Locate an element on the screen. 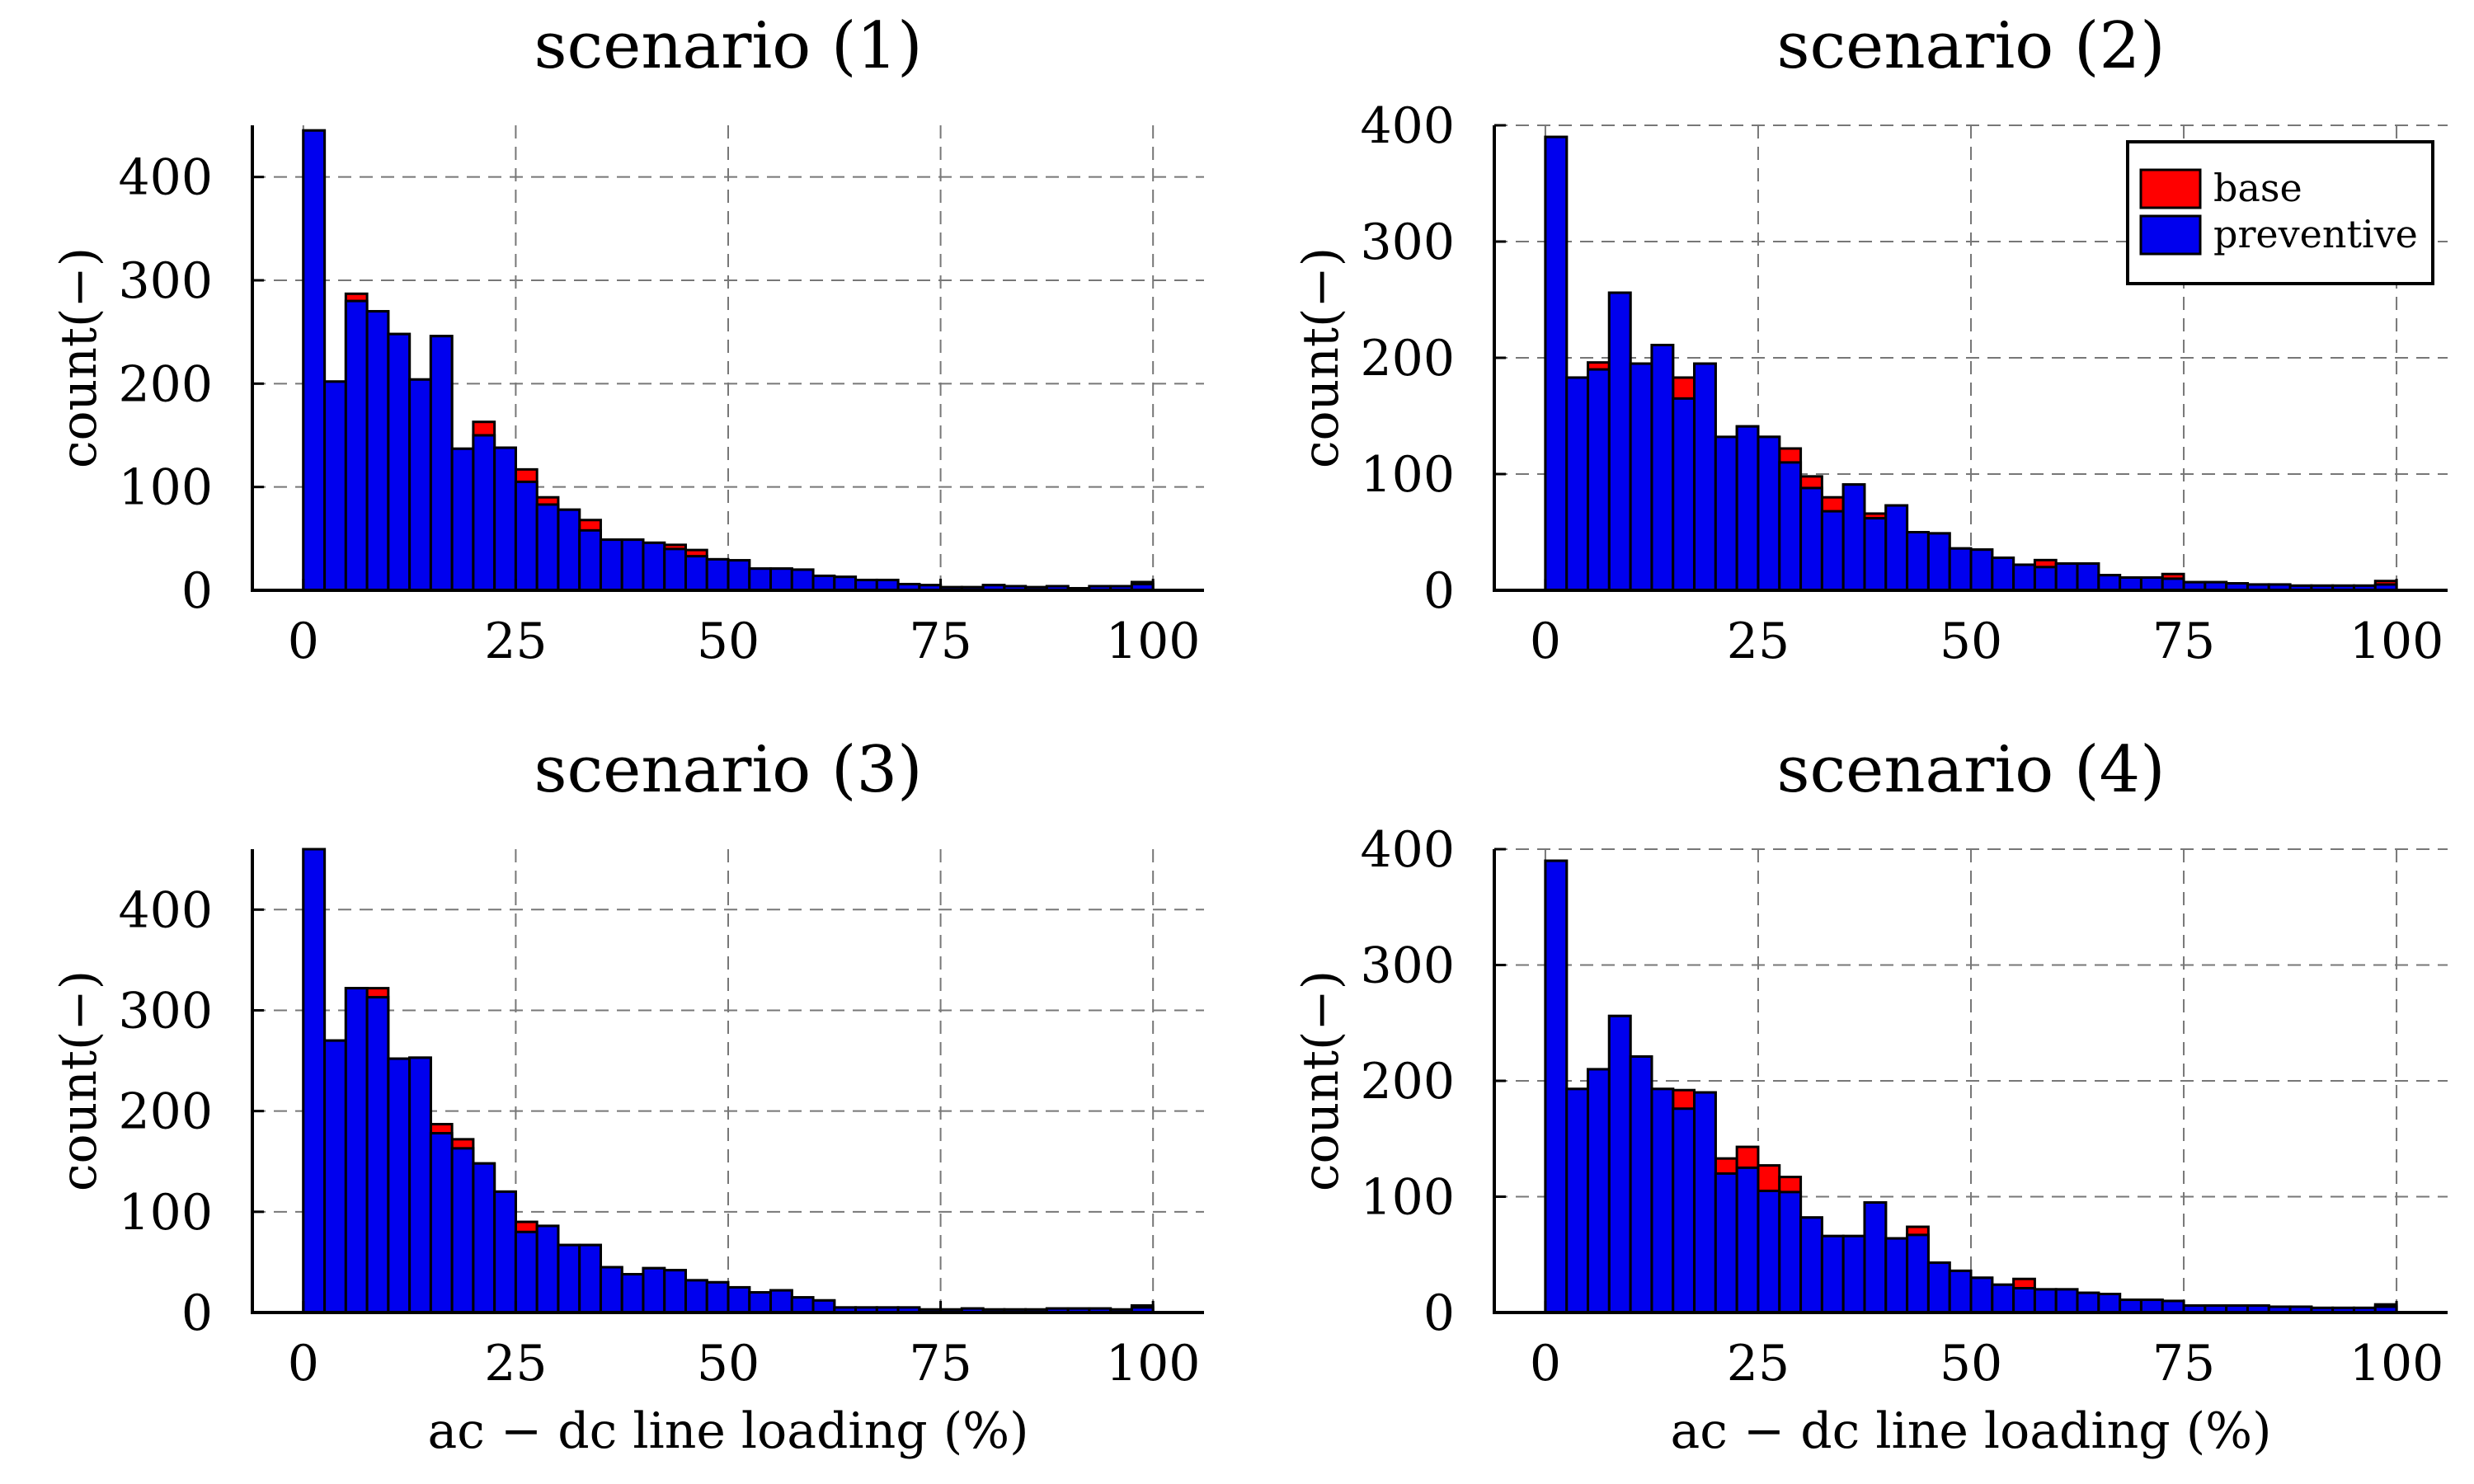 This screenshot has height=1484, width=2474. y-tick-label: 400 is located at coordinates (1407, 126).